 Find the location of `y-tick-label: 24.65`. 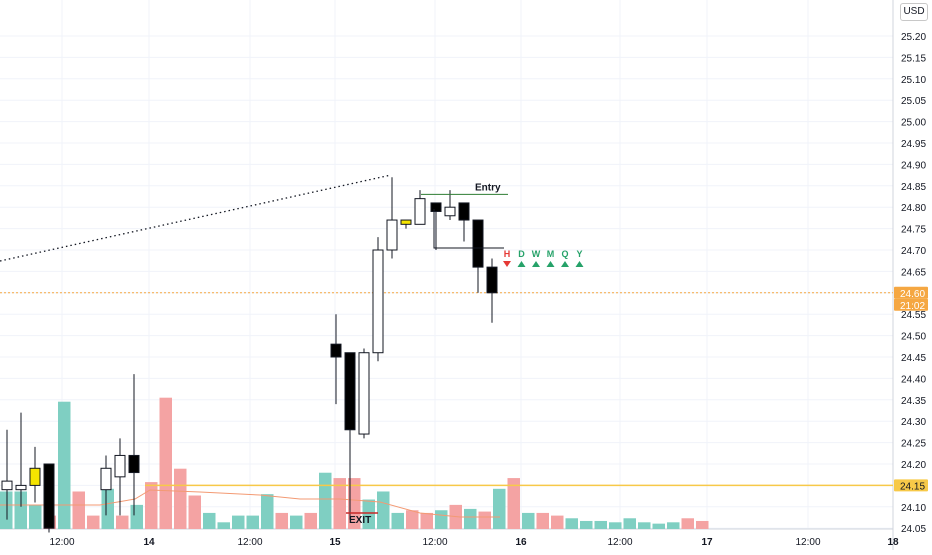

y-tick-label: 24.65 is located at coordinates (913, 272).